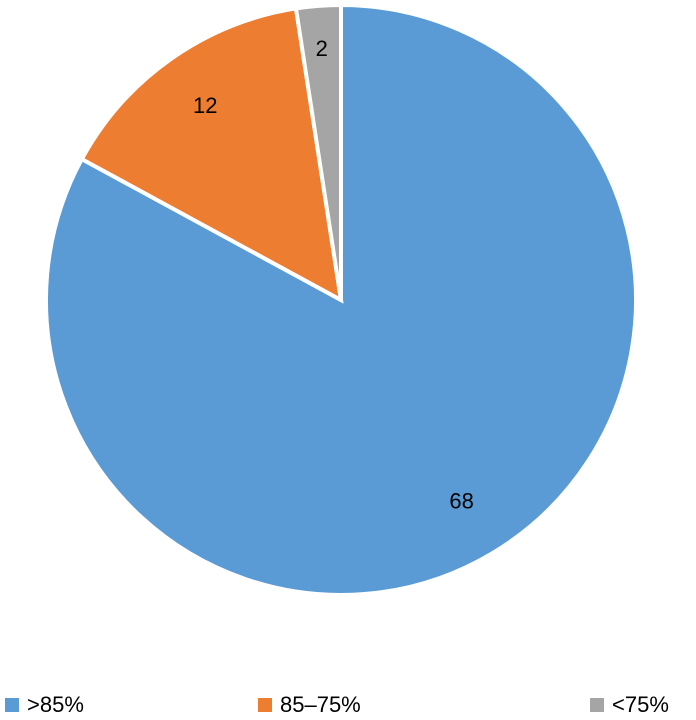 The height and width of the screenshot is (720, 696). Describe the element at coordinates (205, 105) in the screenshot. I see `data-label: 12` at that location.